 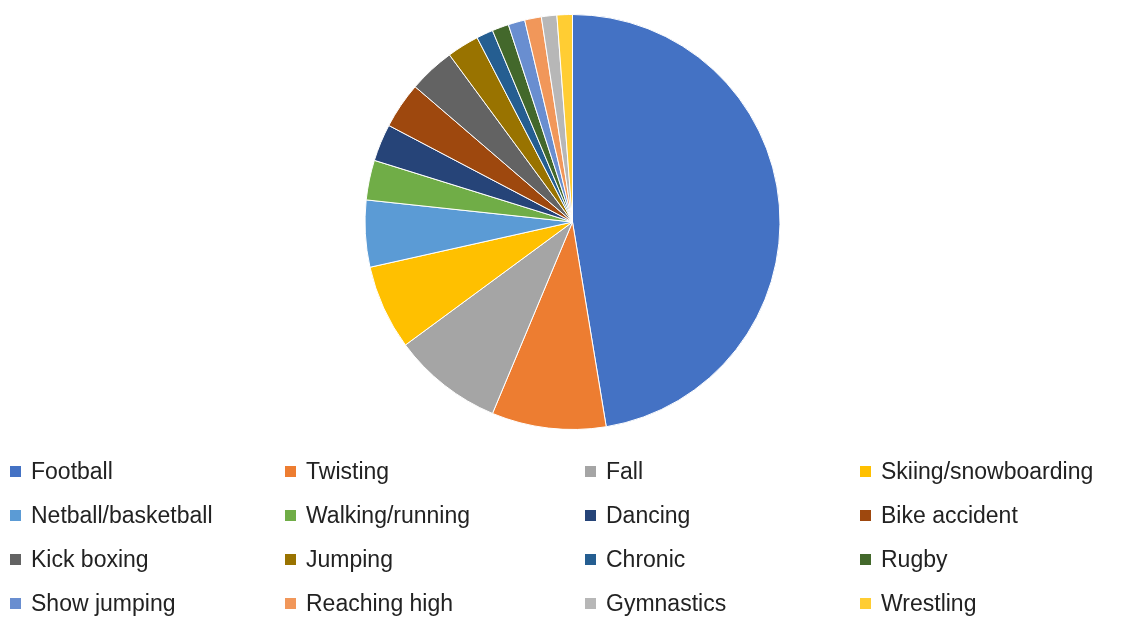 I want to click on legend-label: Football, so click(x=72, y=471).